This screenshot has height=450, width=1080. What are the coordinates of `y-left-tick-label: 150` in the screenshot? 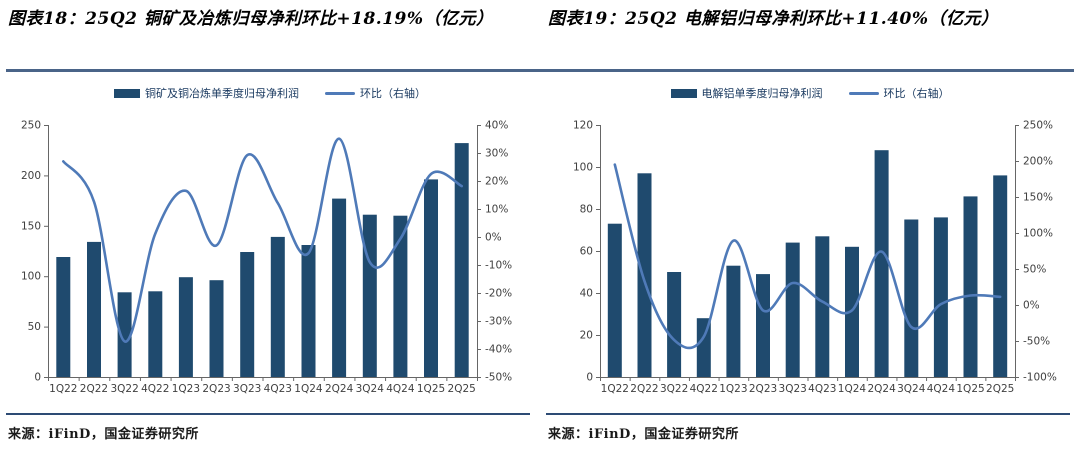 It's located at (31, 226).